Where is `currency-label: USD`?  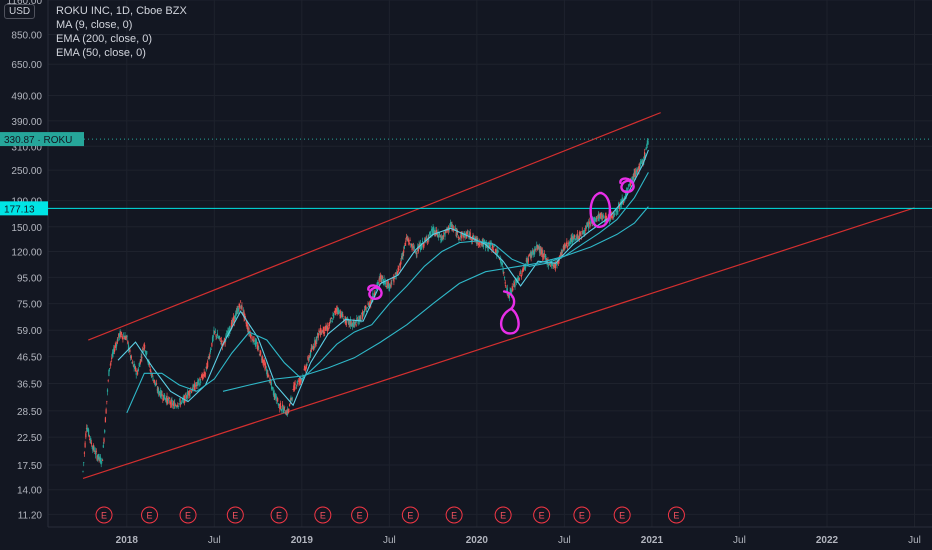
currency-label: USD is located at coordinates (20, 11).